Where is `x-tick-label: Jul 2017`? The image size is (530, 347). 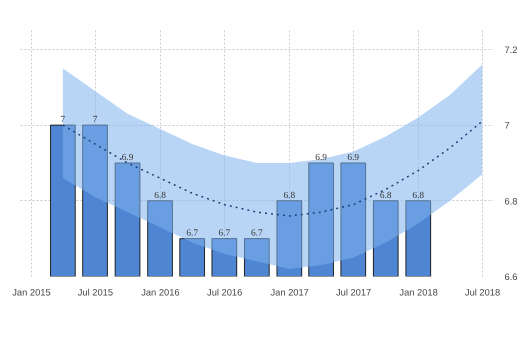
x-tick-label: Jul 2017 is located at coordinates (354, 293).